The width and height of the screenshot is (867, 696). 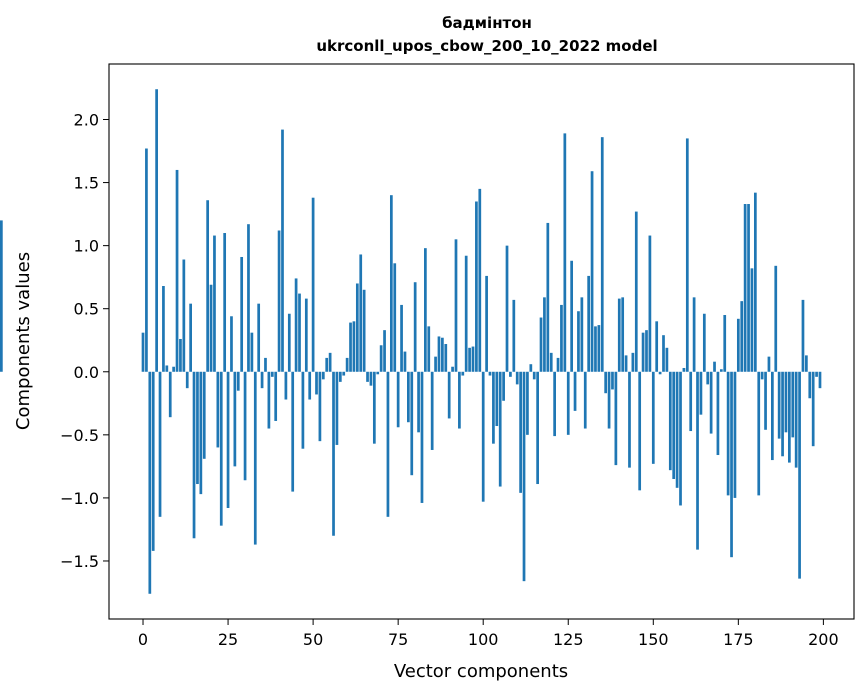 What do you see at coordinates (86, 372) in the screenshot?
I see `y-tick-label: 0.0` at bounding box center [86, 372].